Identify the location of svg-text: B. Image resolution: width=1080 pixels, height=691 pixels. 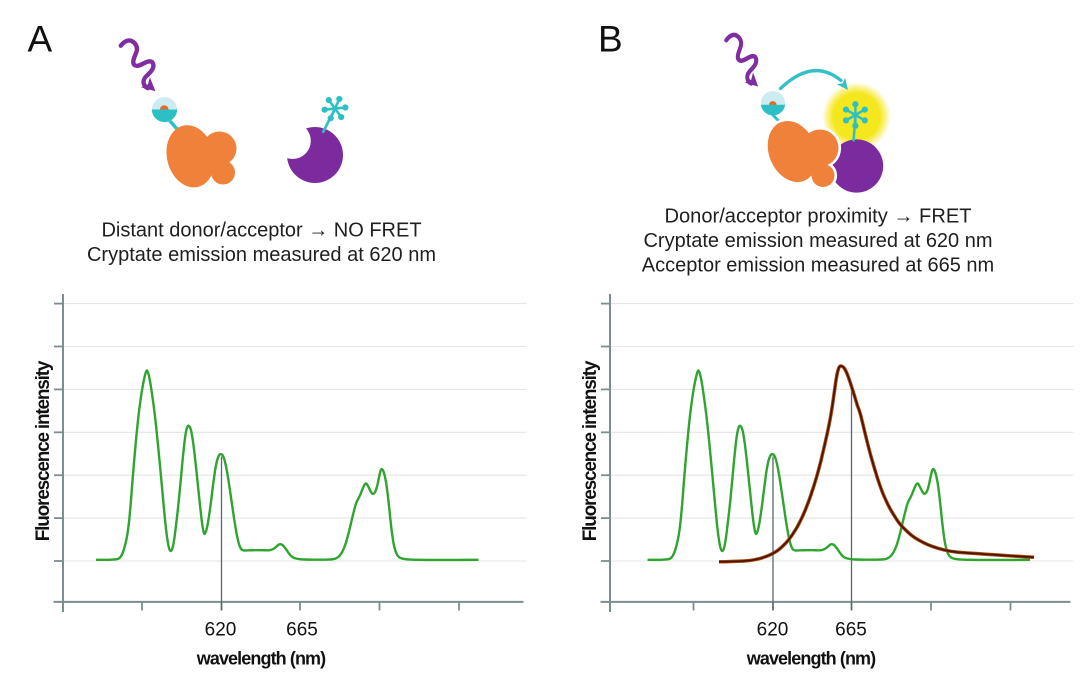
(610, 39).